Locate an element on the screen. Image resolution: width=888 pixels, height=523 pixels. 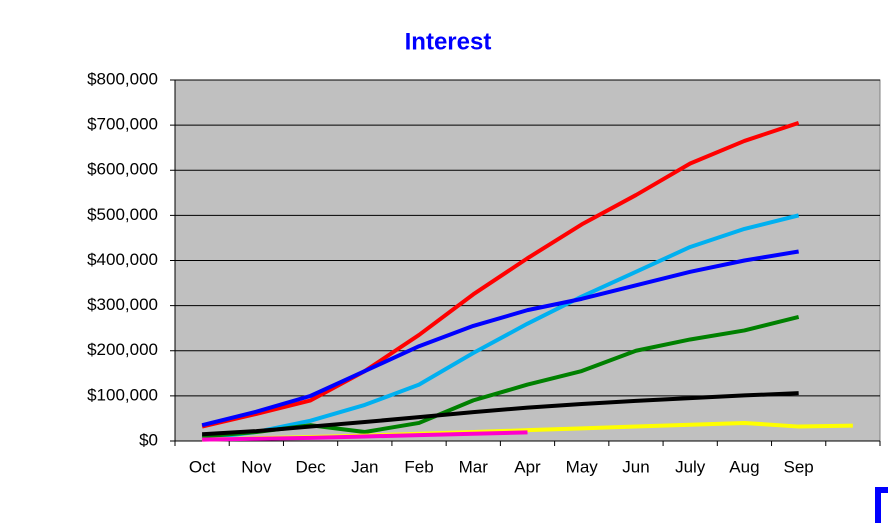
x-tick-label: Mar is located at coordinates (474, 466).